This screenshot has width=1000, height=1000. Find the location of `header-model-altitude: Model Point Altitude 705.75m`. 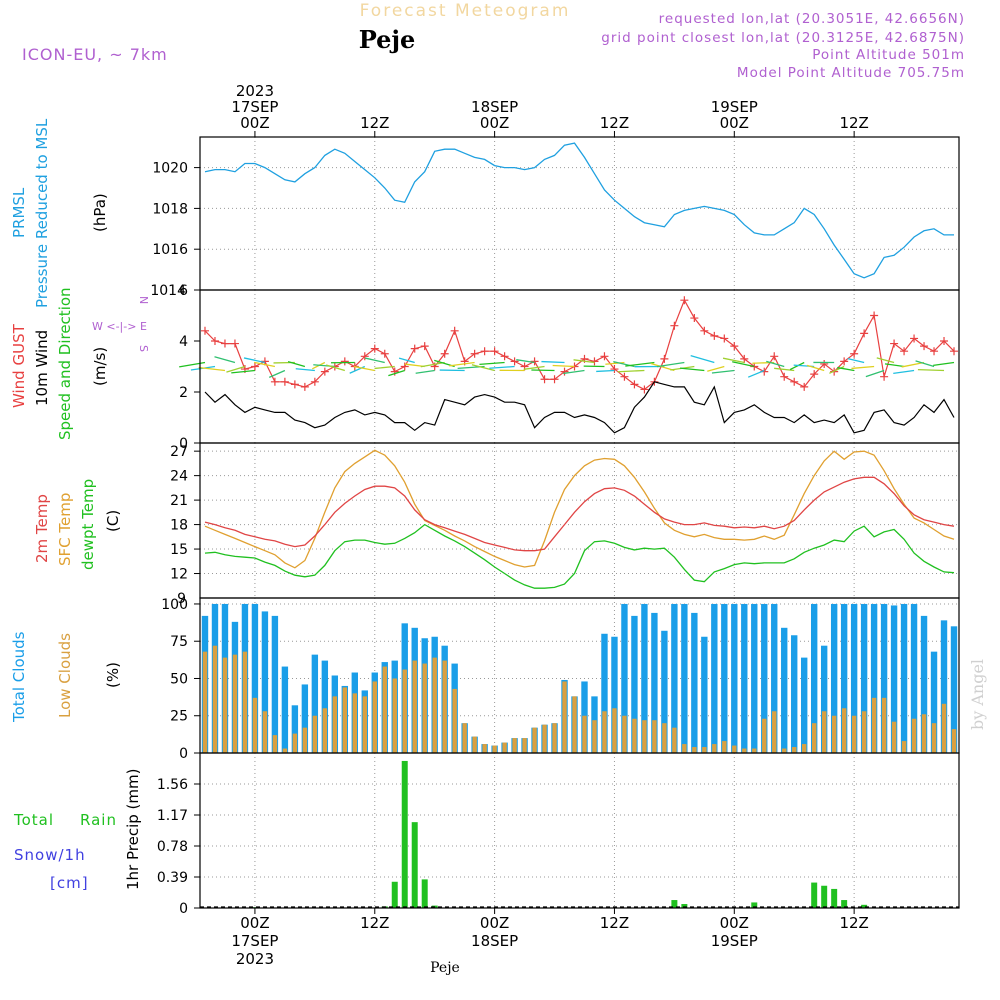

header-model-altitude: Model Point Altitude 705.75m is located at coordinates (851, 73).